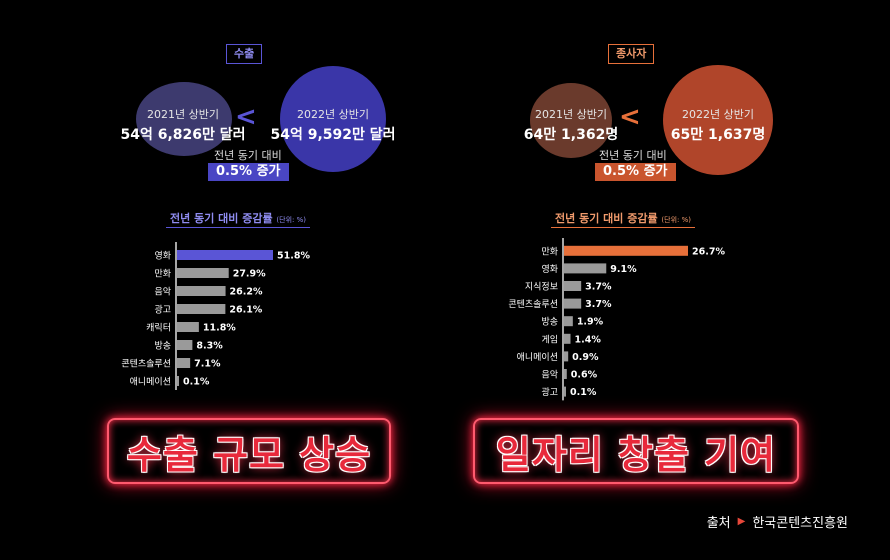 The width and height of the screenshot is (890, 560). What do you see at coordinates (590, 322) in the screenshot?
I see `value-label: 1.9%` at bounding box center [590, 322].